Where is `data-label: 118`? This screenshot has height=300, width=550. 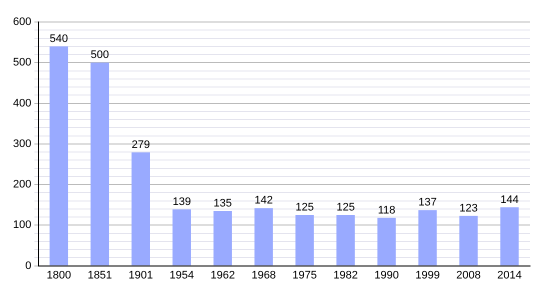 data-label: 118 is located at coordinates (387, 210).